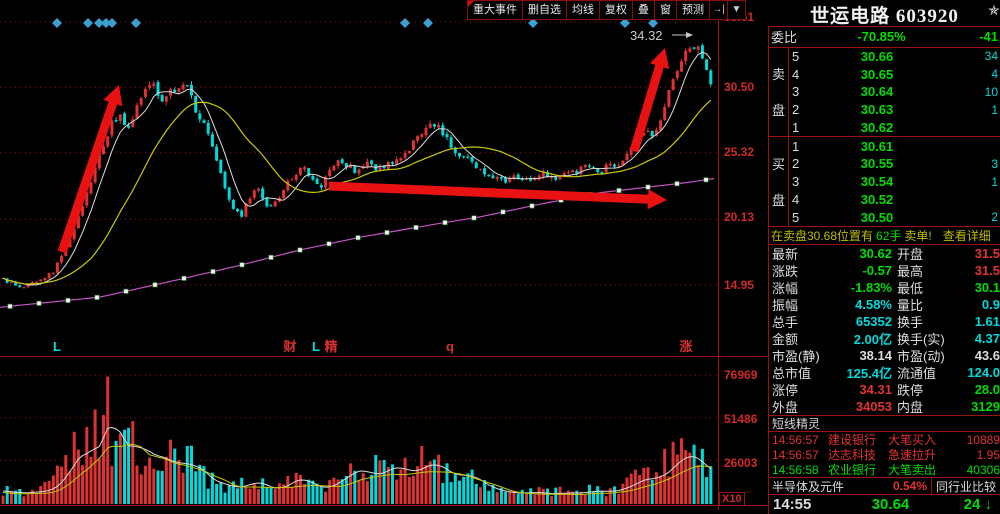 The height and width of the screenshot is (514, 1000). I want to click on vol-ma-mid, so click(356, 469).